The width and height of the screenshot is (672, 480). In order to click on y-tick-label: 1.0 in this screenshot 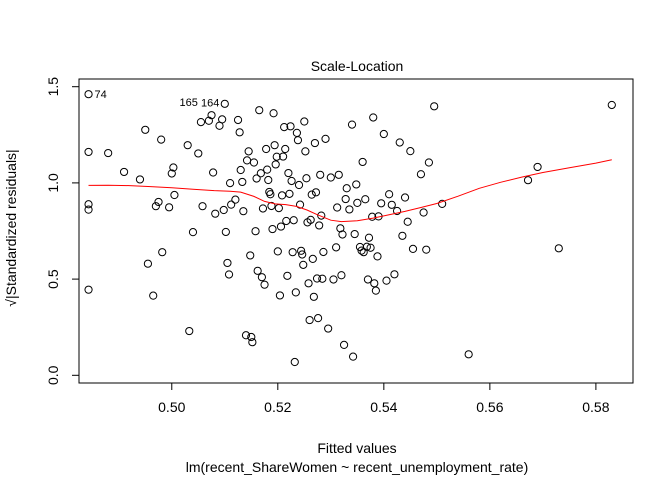, I will do `click(53, 183)`.